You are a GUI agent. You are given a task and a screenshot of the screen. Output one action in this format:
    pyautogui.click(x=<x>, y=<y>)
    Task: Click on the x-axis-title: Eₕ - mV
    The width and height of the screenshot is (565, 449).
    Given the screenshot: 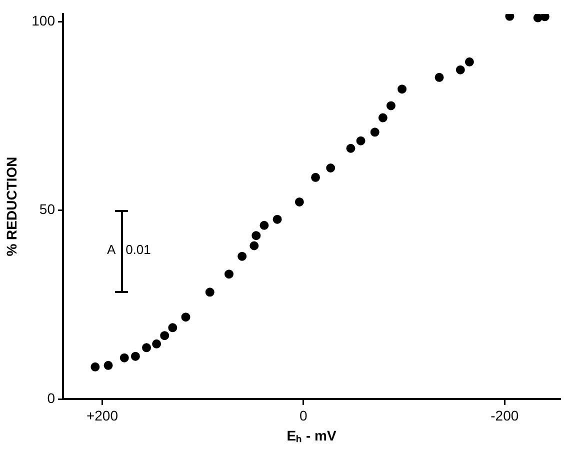 What is the action you would take?
    pyautogui.click(x=311, y=435)
    